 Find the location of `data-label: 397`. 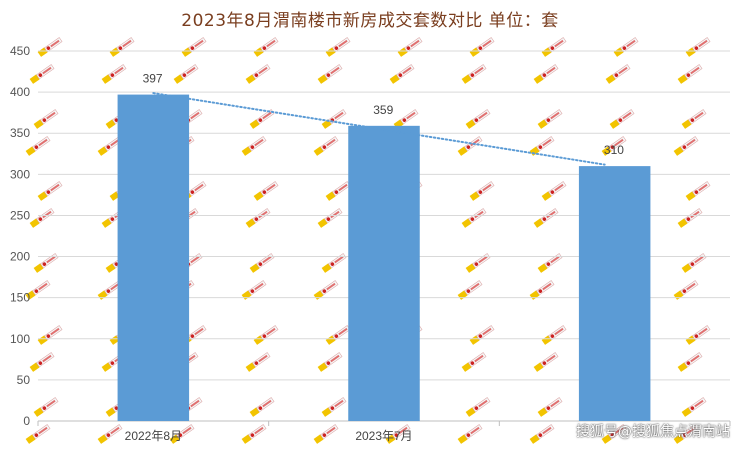

data-label: 397 is located at coordinates (153, 79).